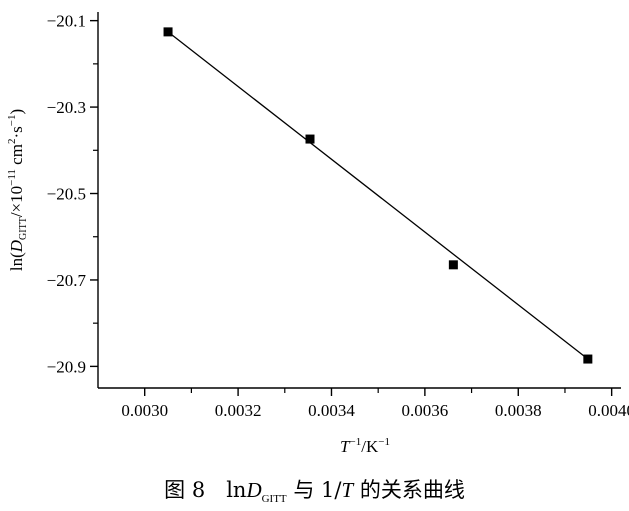  Describe the element at coordinates (16, 246) in the screenshot. I see `y-axis-label-var: D` at that location.